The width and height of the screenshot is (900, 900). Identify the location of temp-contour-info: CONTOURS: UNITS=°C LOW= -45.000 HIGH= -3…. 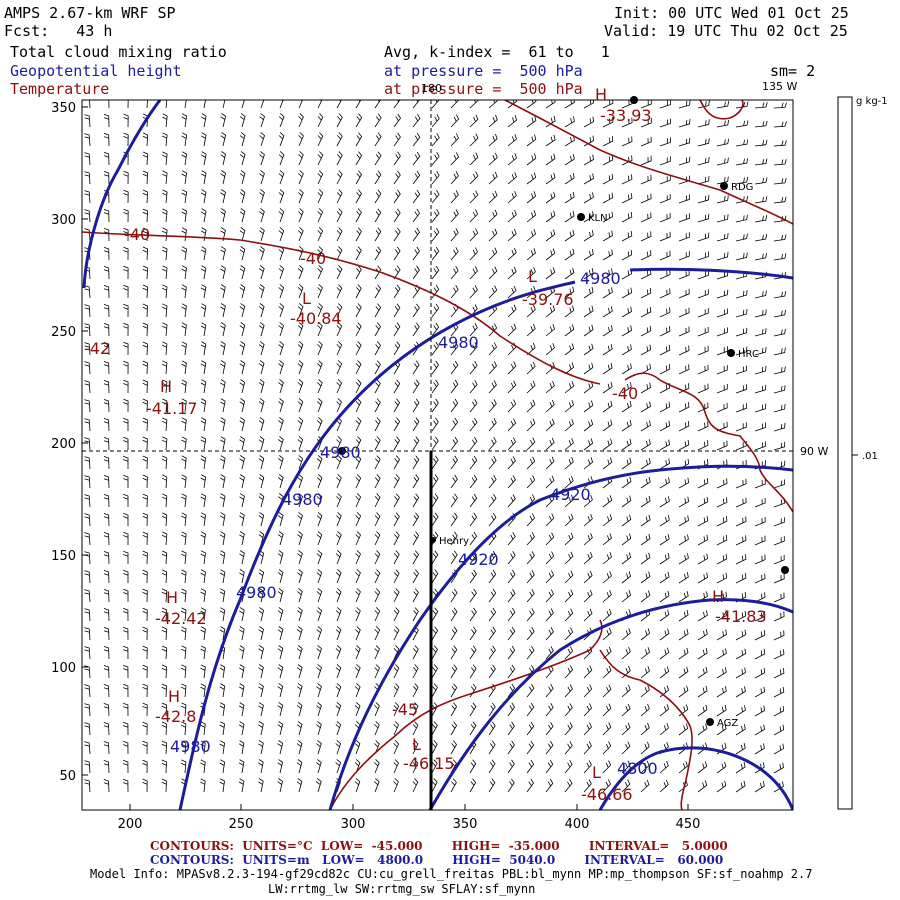
(439, 846).